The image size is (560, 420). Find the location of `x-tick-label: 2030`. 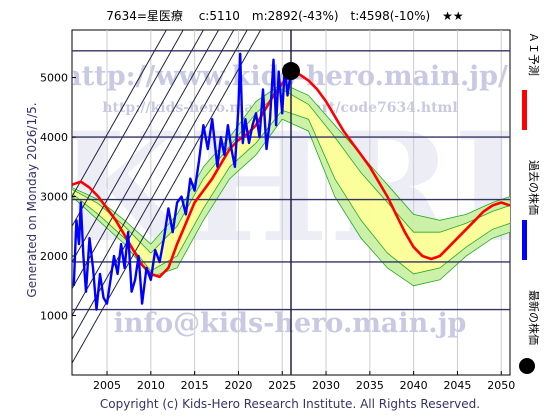

x-tick-label: 2030 is located at coordinates (326, 385).